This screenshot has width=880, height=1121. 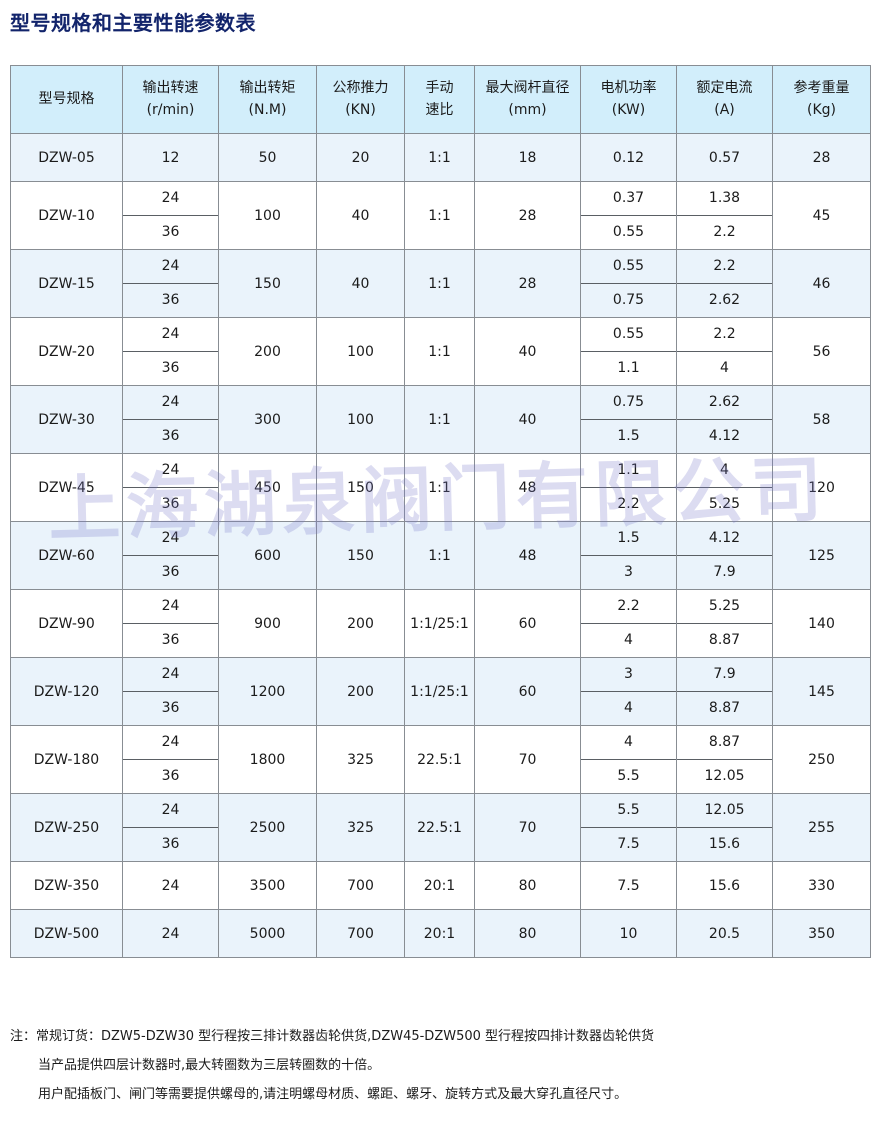 I want to click on cell-output-torque: 900, so click(x=267, y=623).